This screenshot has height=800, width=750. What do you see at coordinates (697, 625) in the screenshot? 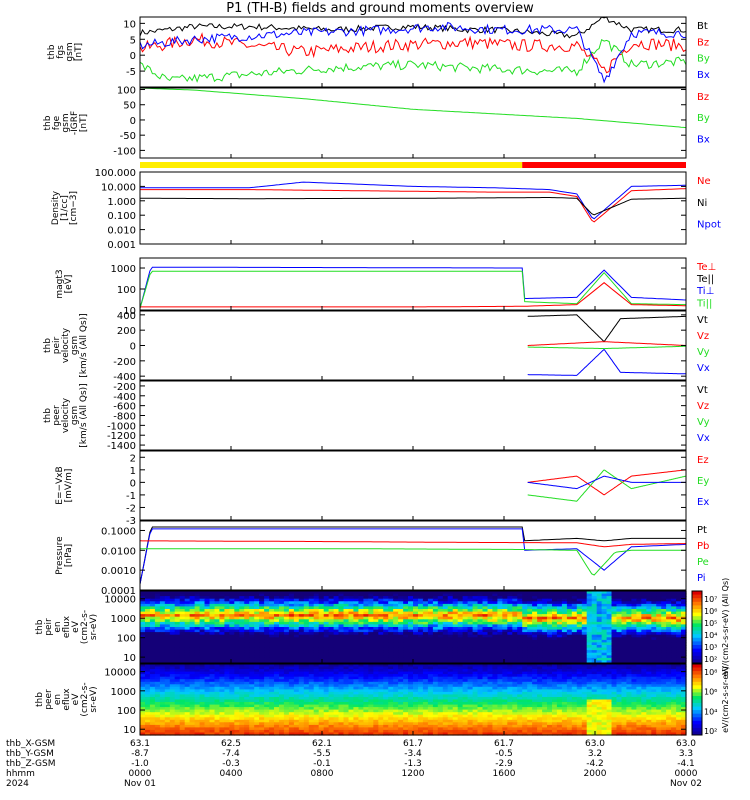
I see `colorbar-cell` at bounding box center [697, 625].